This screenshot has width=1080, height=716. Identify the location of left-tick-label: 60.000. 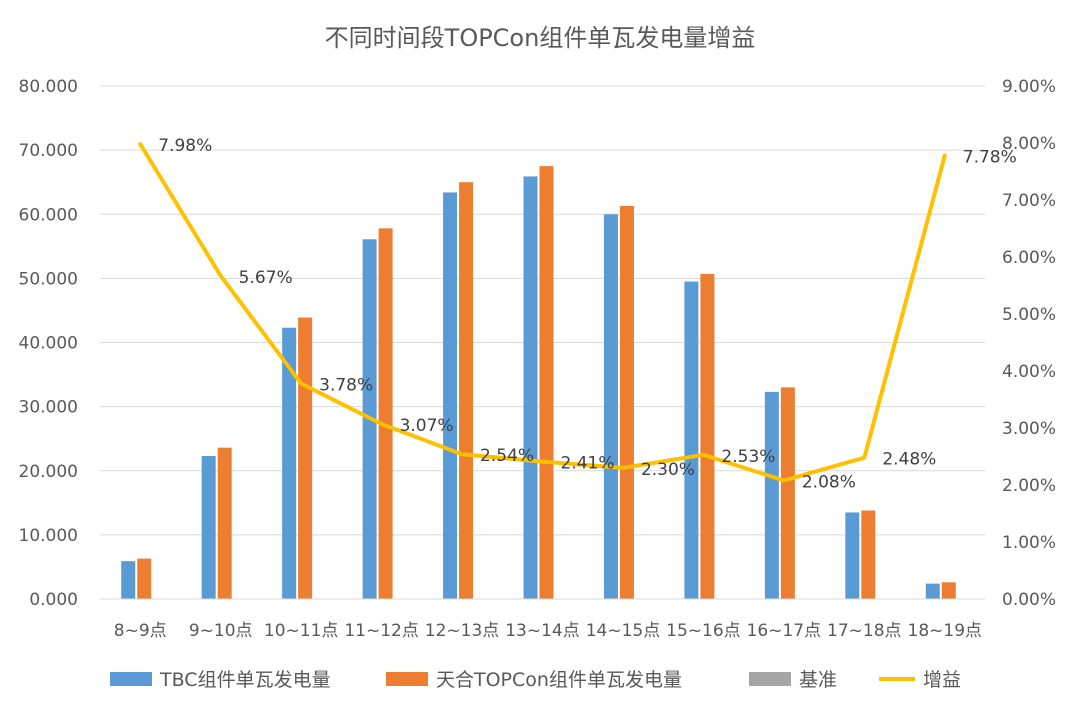
(48, 215).